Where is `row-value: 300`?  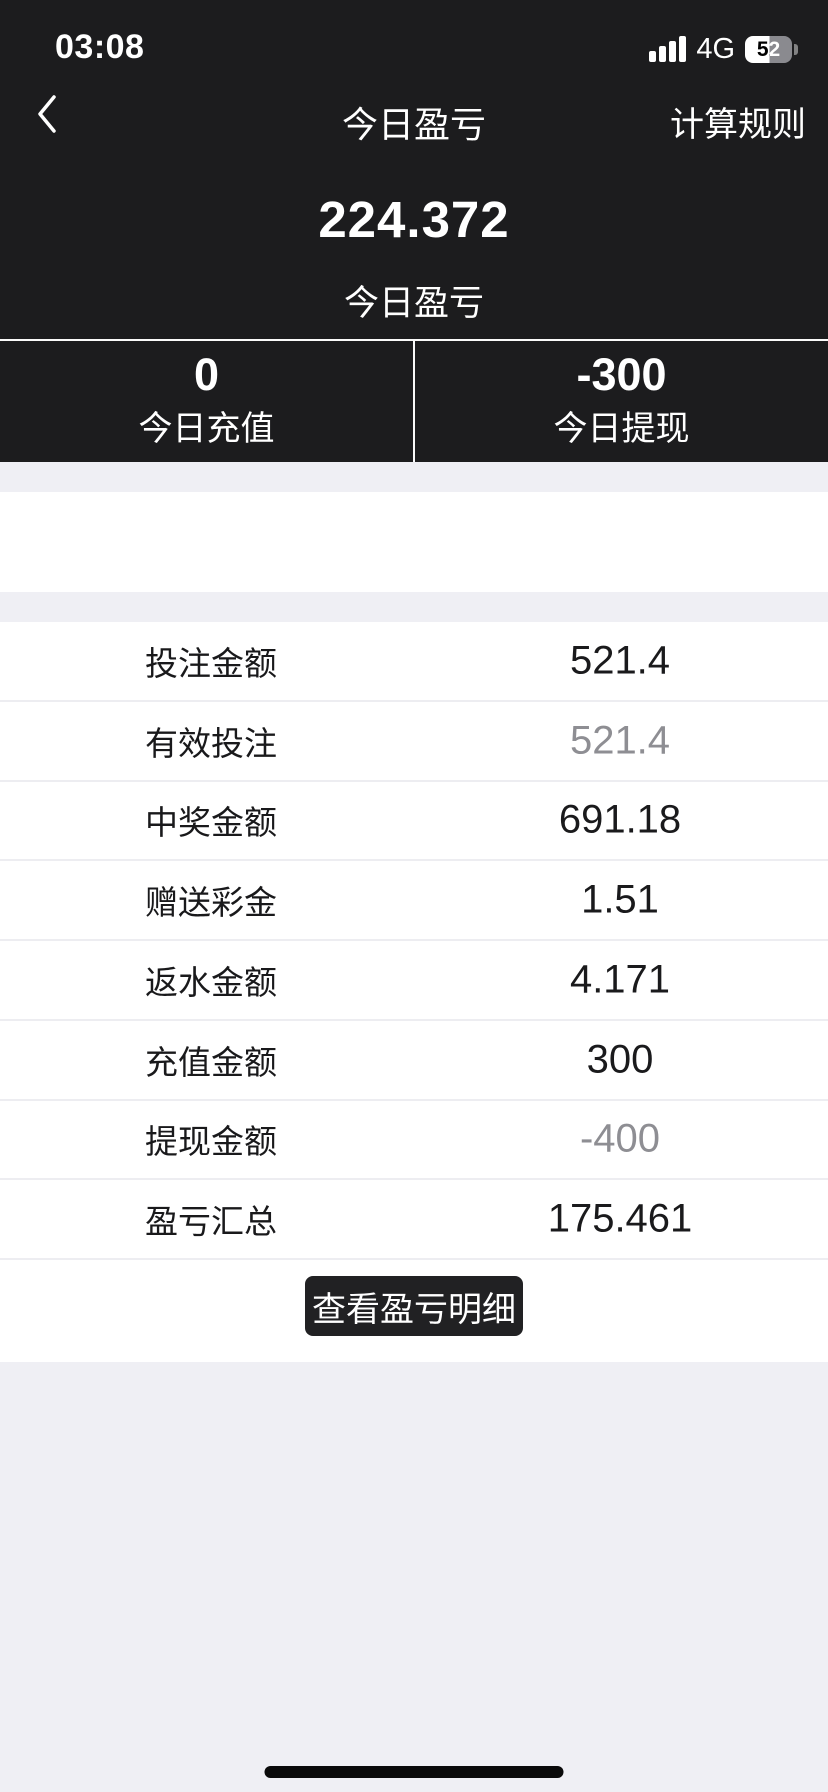 row-value: 300 is located at coordinates (620, 1059).